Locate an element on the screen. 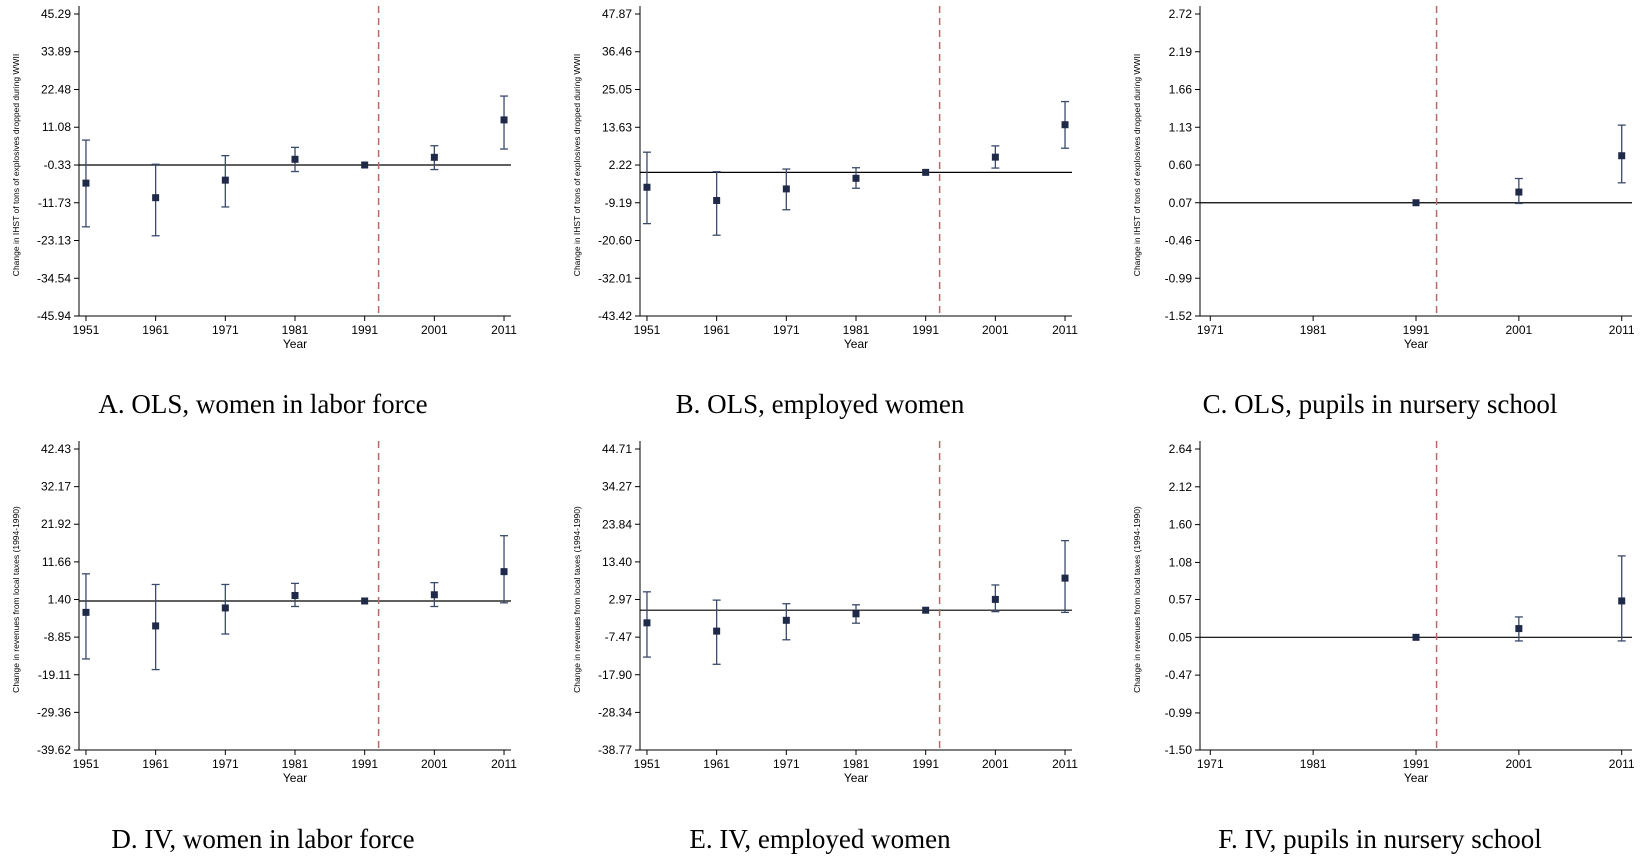 The height and width of the screenshot is (856, 1641). y-tick-label: 0.07 is located at coordinates (1181, 203).